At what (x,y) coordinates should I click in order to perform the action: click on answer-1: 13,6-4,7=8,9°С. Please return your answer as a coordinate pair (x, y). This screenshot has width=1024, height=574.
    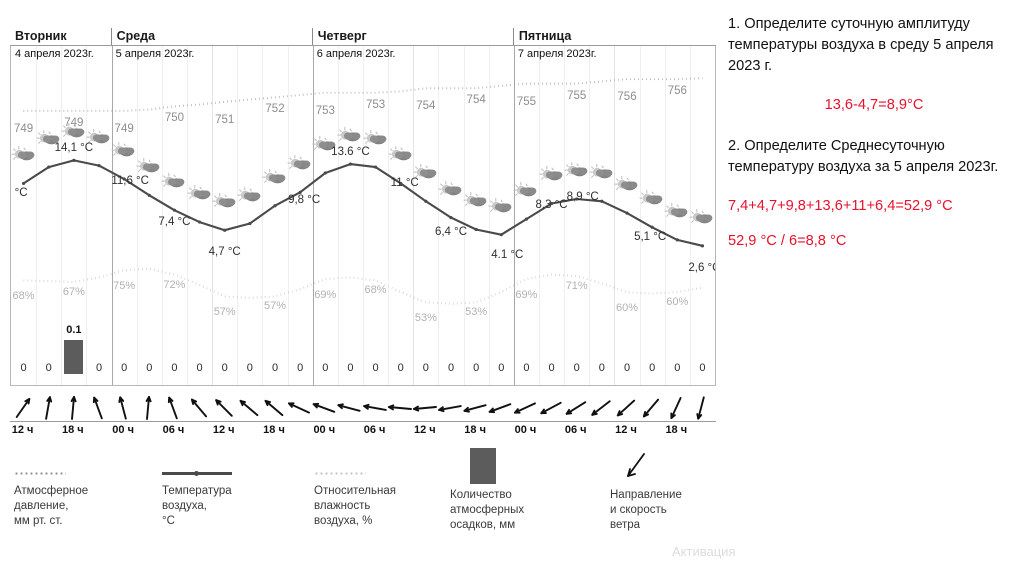
    Looking at the image, I should click on (874, 105).